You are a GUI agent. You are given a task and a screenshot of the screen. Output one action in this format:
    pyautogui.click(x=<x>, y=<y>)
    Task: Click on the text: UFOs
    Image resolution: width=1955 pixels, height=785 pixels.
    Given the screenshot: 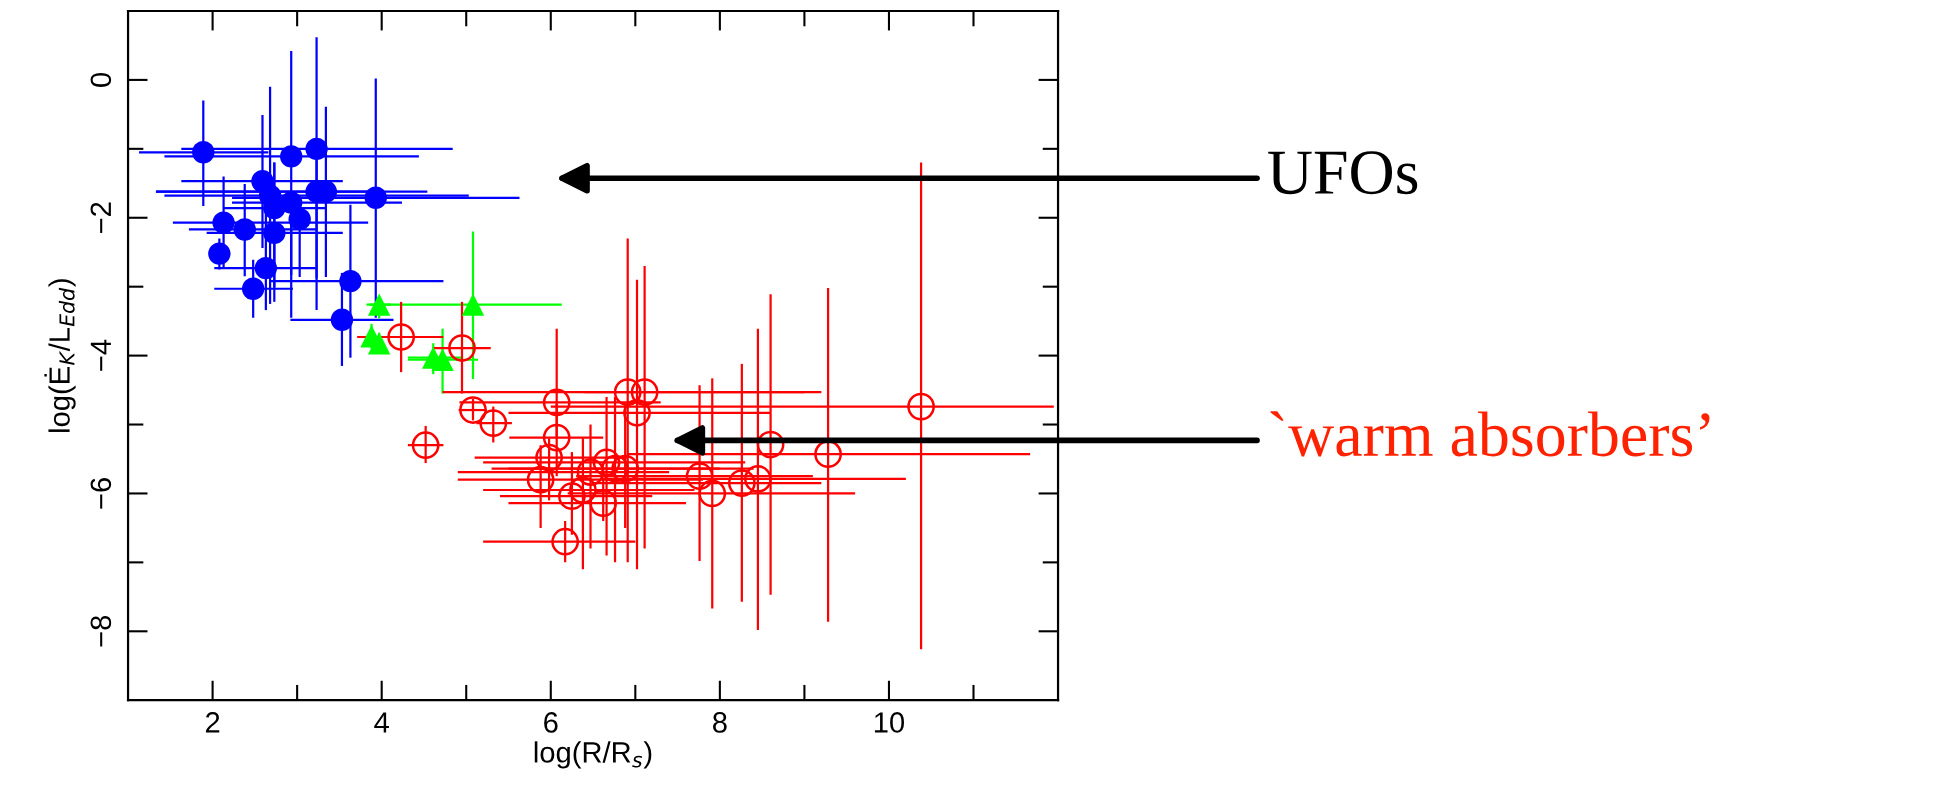 What is the action you would take?
    pyautogui.click(x=1343, y=173)
    